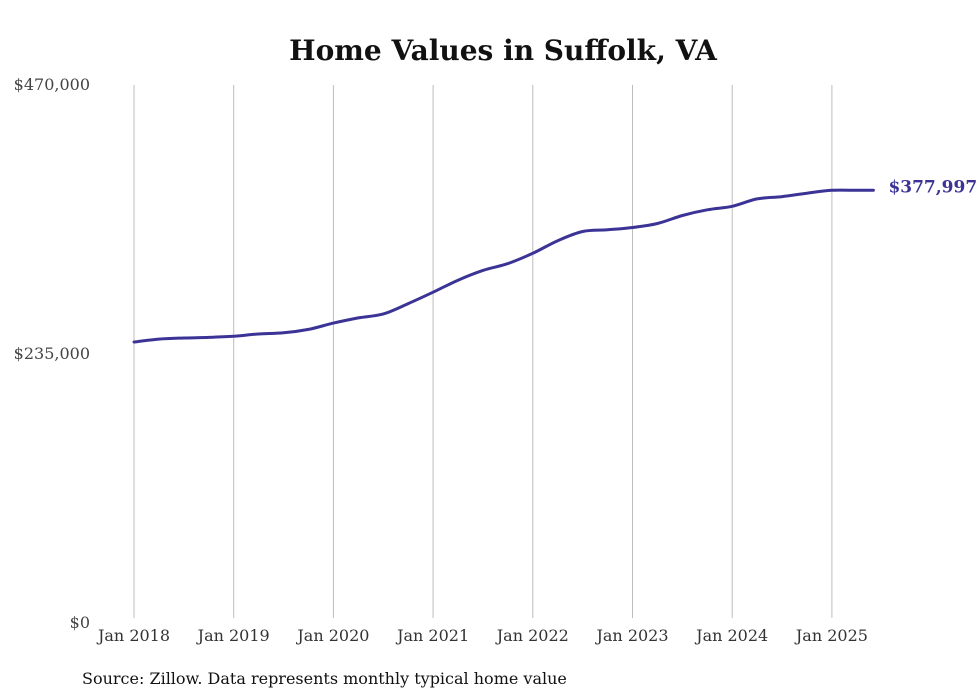 The width and height of the screenshot is (980, 699). What do you see at coordinates (80, 622) in the screenshot?
I see `y-tick-label: $0` at bounding box center [80, 622].